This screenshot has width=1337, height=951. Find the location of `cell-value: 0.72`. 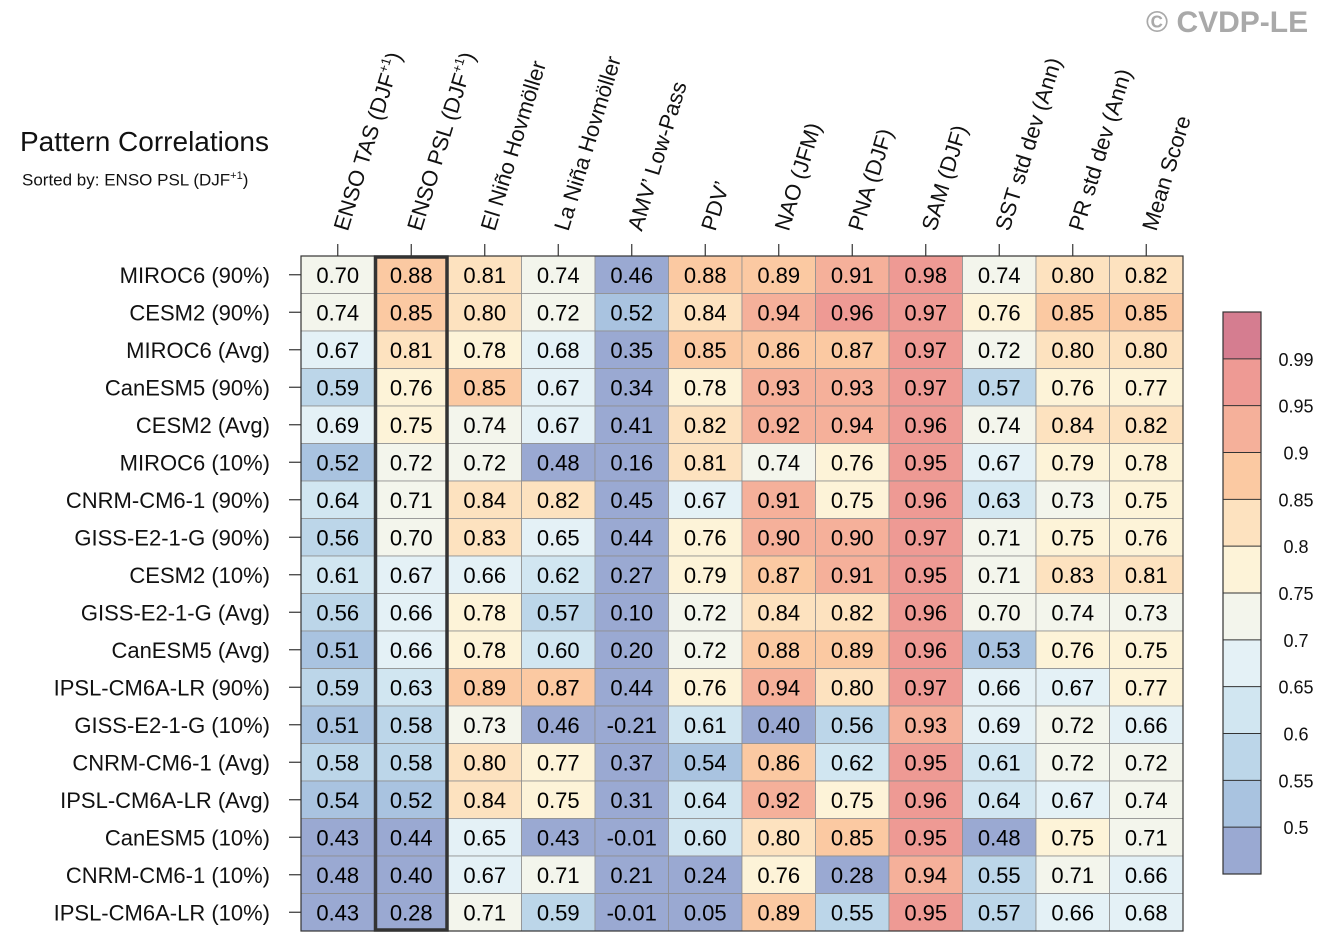

cell-value: 0.72 is located at coordinates (705, 650).